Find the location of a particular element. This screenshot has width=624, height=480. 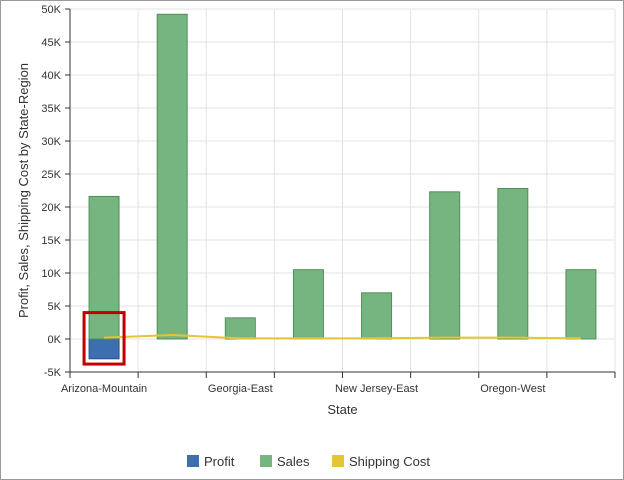

y-tick-label: 20K is located at coordinates (51, 208).